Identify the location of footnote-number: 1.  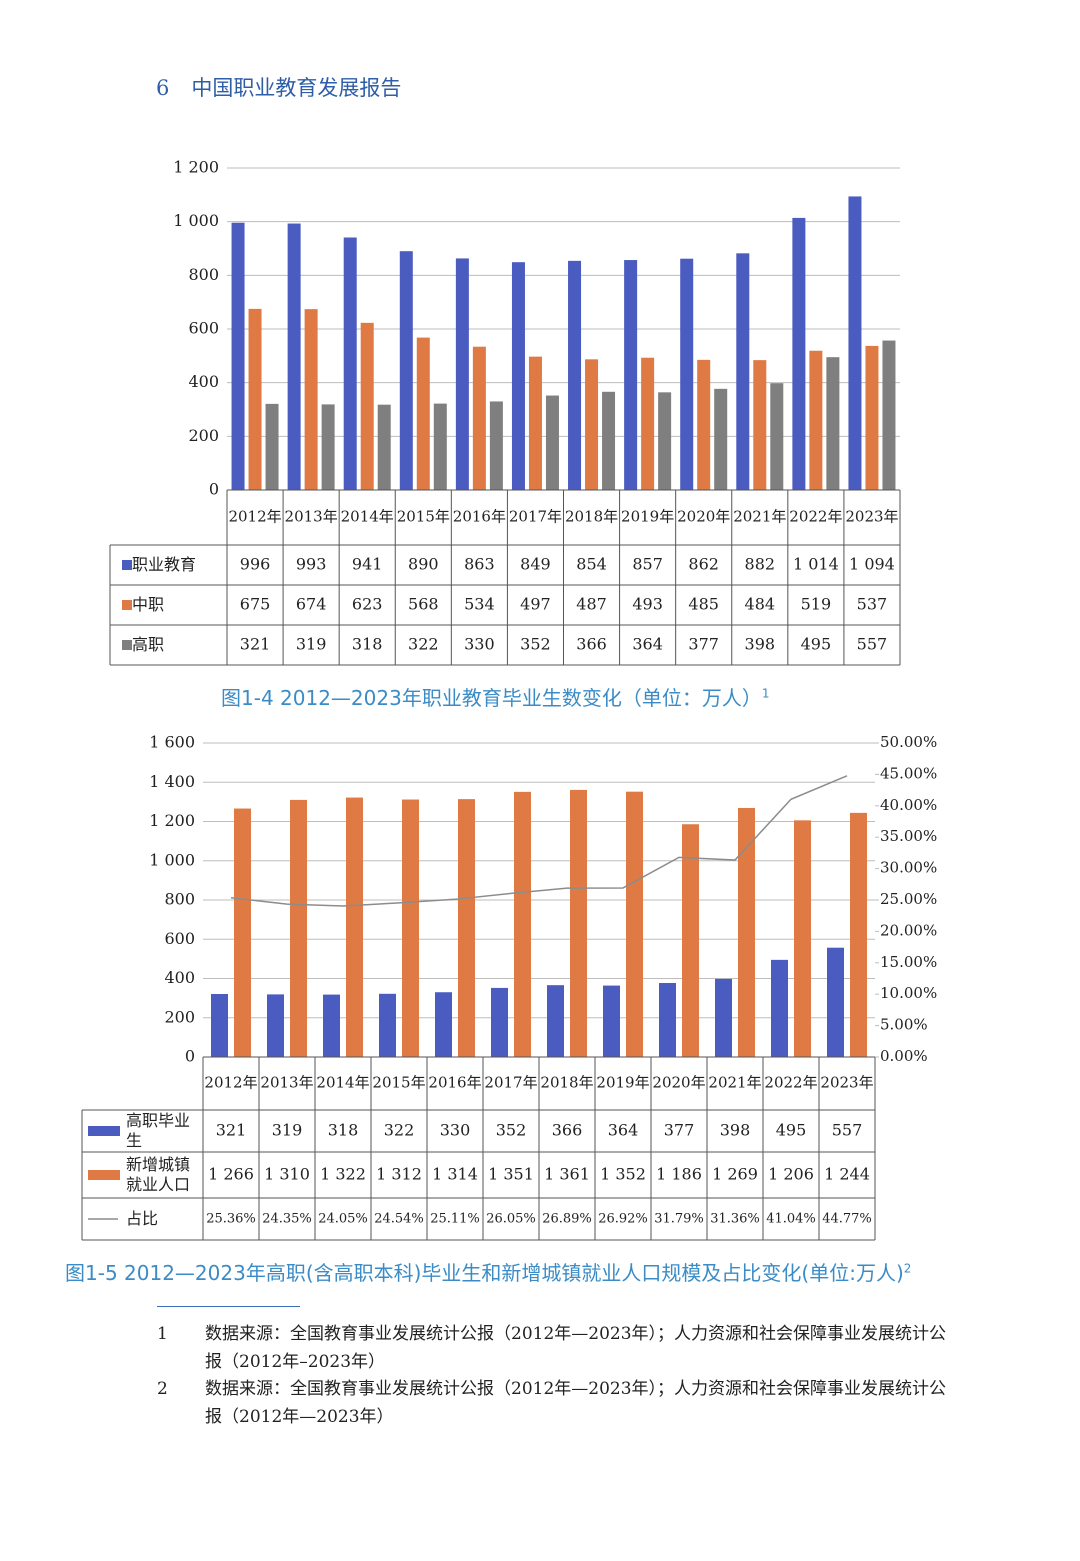
(162, 1334).